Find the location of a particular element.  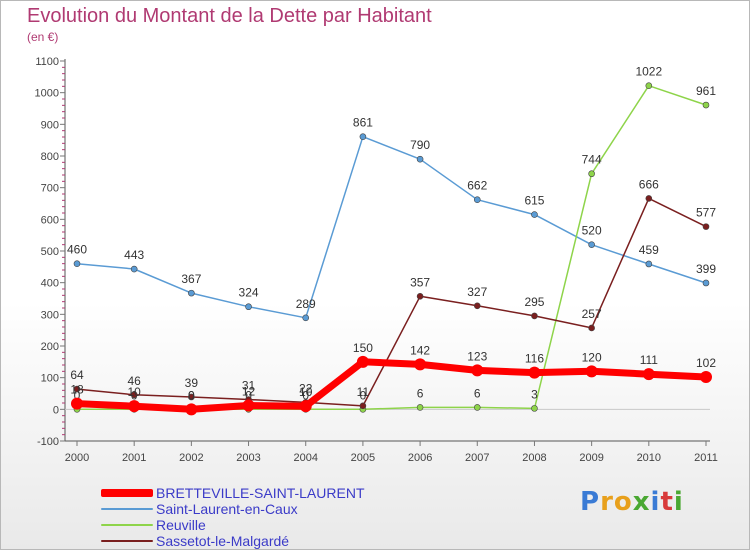

data-label: 12 is located at coordinates (249, 392).